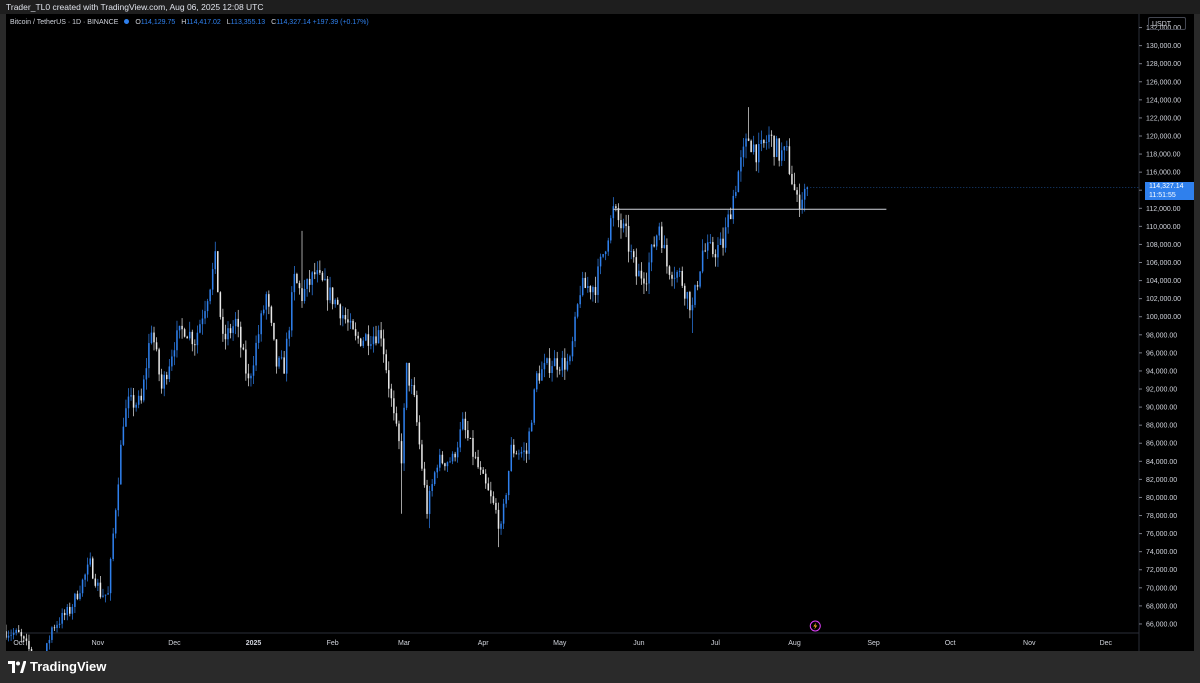 The width and height of the screenshot is (1200, 683). Describe the element at coordinates (1161, 335) in the screenshot. I see `y-tick-label: 98,000.00` at that location.